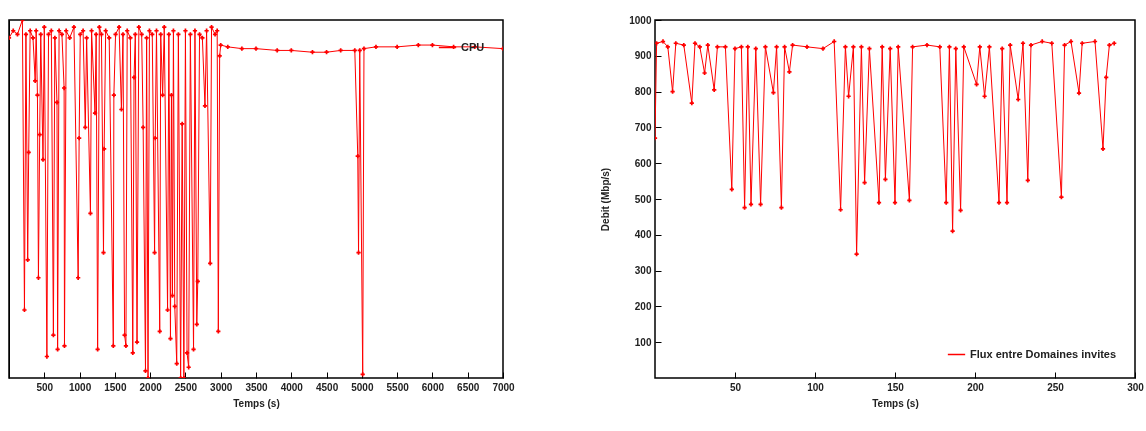 This screenshot has height=431, width=1146. I want to click on x-tick-label: 300, so click(1136, 387).